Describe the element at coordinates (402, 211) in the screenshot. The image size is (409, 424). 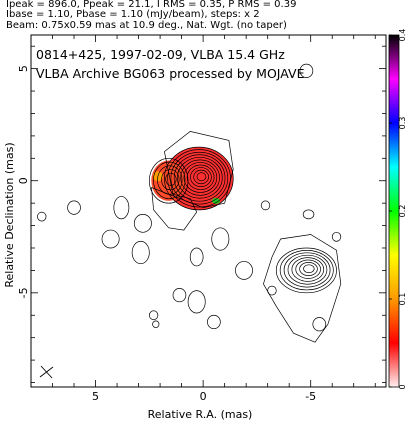
I see `colorbar-tick-label: 0.2` at that location.